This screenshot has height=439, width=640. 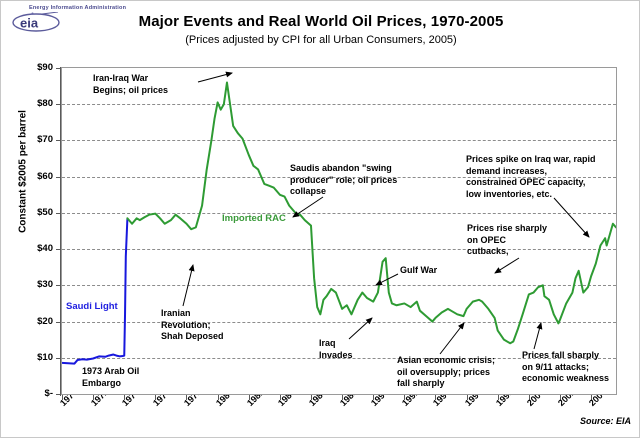 I want to click on y-tick-label: $70, so click(x=45, y=140).